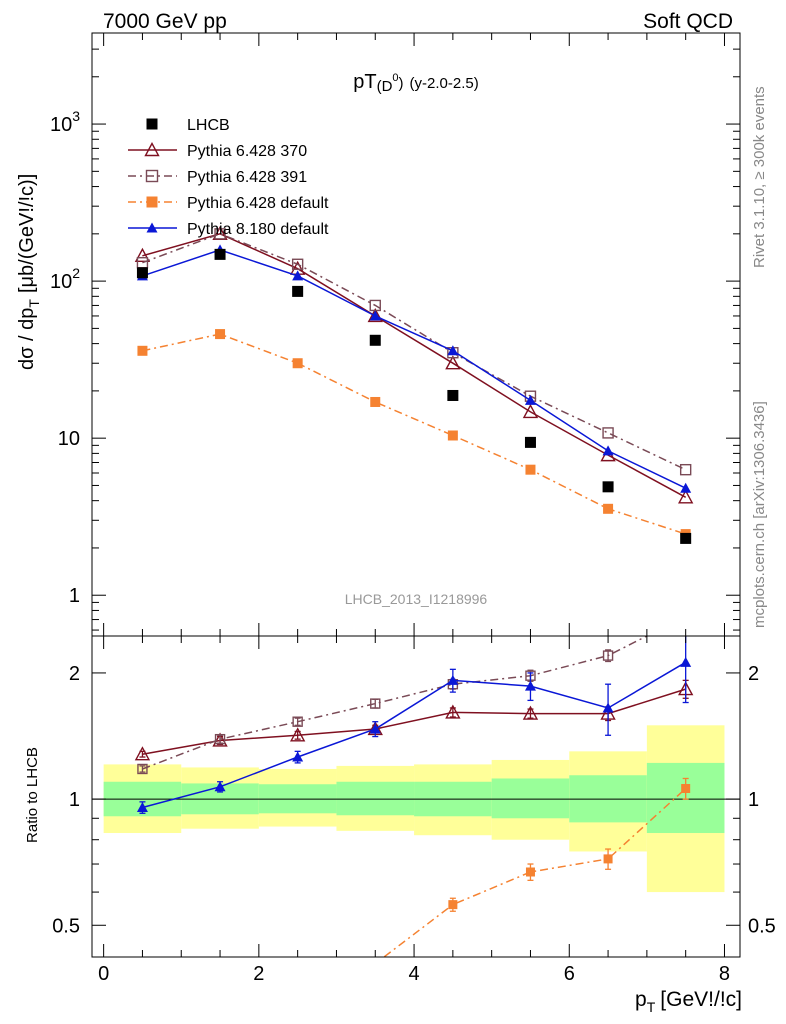 Image resolution: width=786 pixels, height=1024 pixels. Describe the element at coordinates (103, 974) in the screenshot. I see `x-tick-label-0: 0` at that location.